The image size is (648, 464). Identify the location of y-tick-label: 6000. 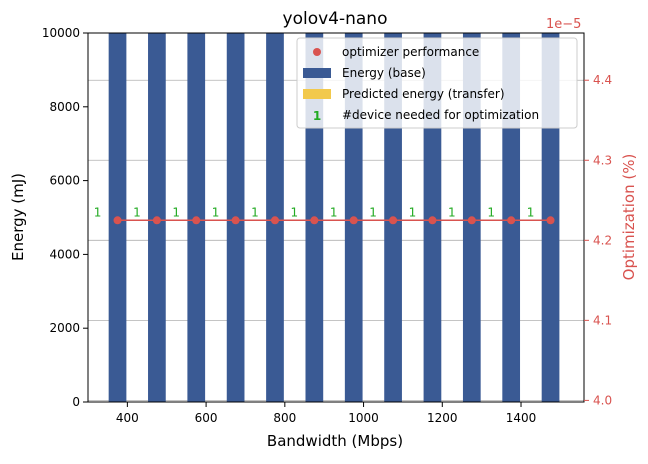
(64, 181).